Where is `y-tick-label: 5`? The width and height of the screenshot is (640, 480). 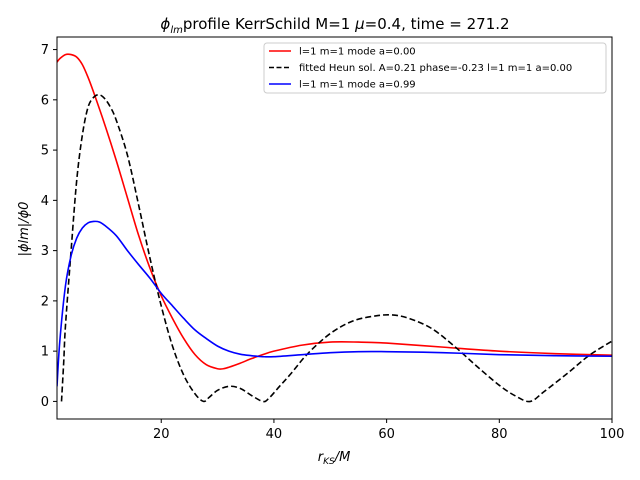
y-tick-label: 5 is located at coordinates (45, 151).